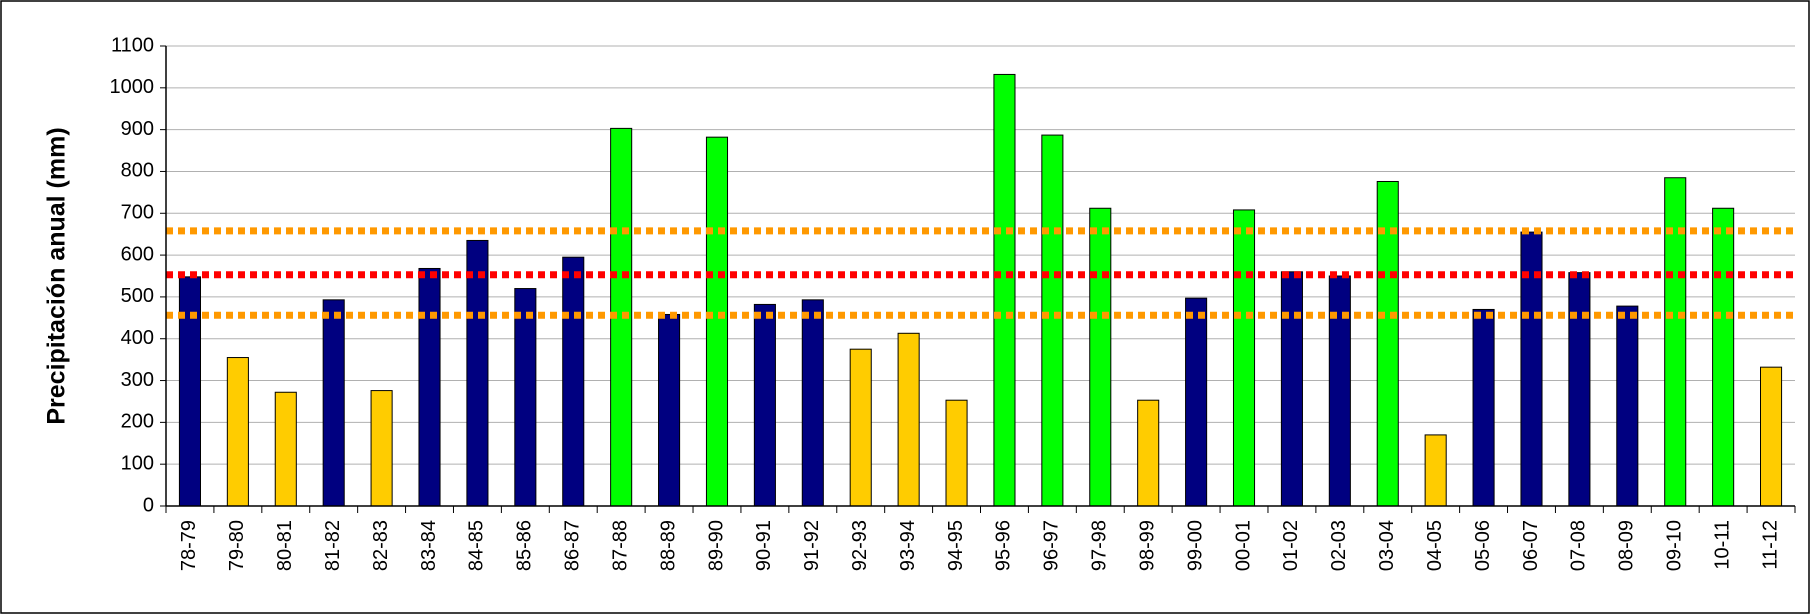  What do you see at coordinates (137, 380) in the screenshot?
I see `y-tick-label: 300` at bounding box center [137, 380].